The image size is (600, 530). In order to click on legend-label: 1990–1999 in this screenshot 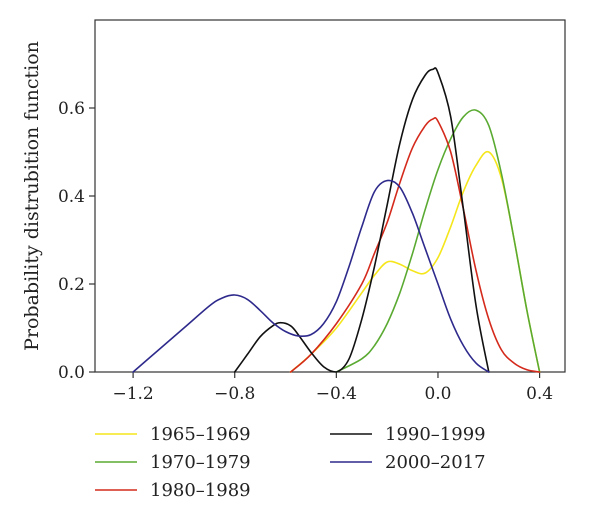, I will do `click(435, 434)`.